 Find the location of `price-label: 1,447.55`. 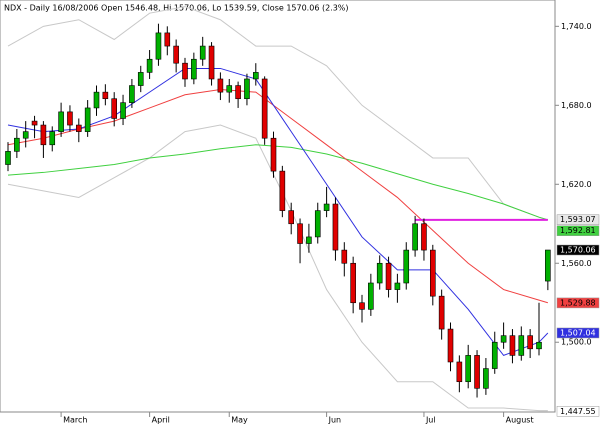

price-label: 1,447.55 is located at coordinates (578, 411).